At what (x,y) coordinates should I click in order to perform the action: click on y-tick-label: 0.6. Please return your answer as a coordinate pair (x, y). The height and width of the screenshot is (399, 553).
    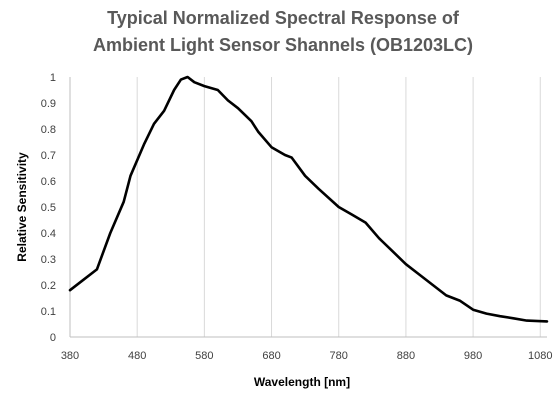
    Looking at the image, I should click on (48, 182).